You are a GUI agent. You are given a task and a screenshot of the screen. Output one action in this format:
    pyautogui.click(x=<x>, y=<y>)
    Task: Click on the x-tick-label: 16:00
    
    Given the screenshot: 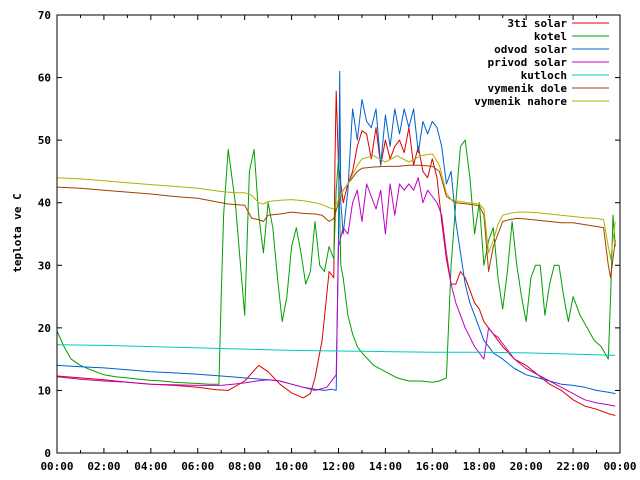 What is the action you would take?
    pyautogui.click(x=432, y=466)
    